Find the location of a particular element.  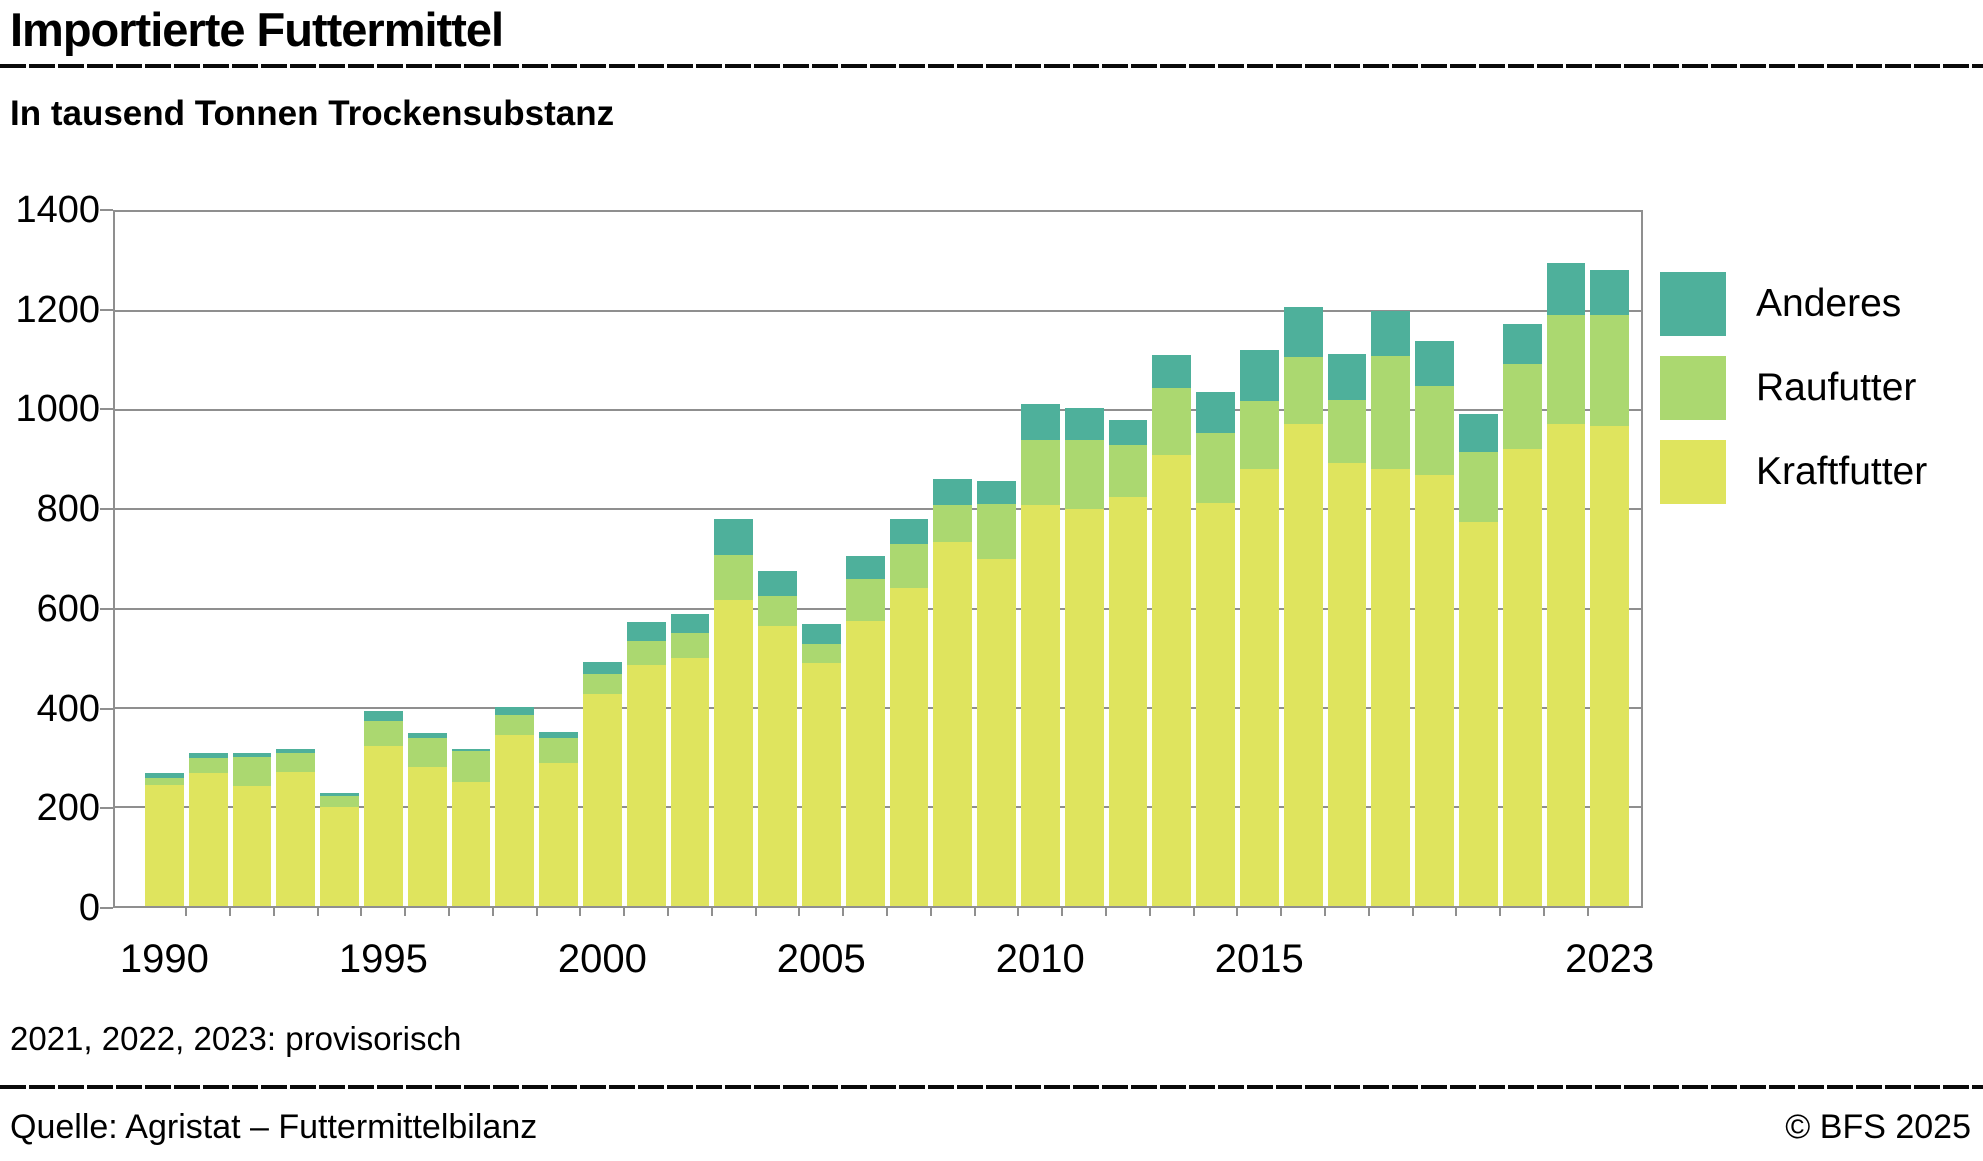

bar-2018-segment-anderes is located at coordinates (1391, 333).